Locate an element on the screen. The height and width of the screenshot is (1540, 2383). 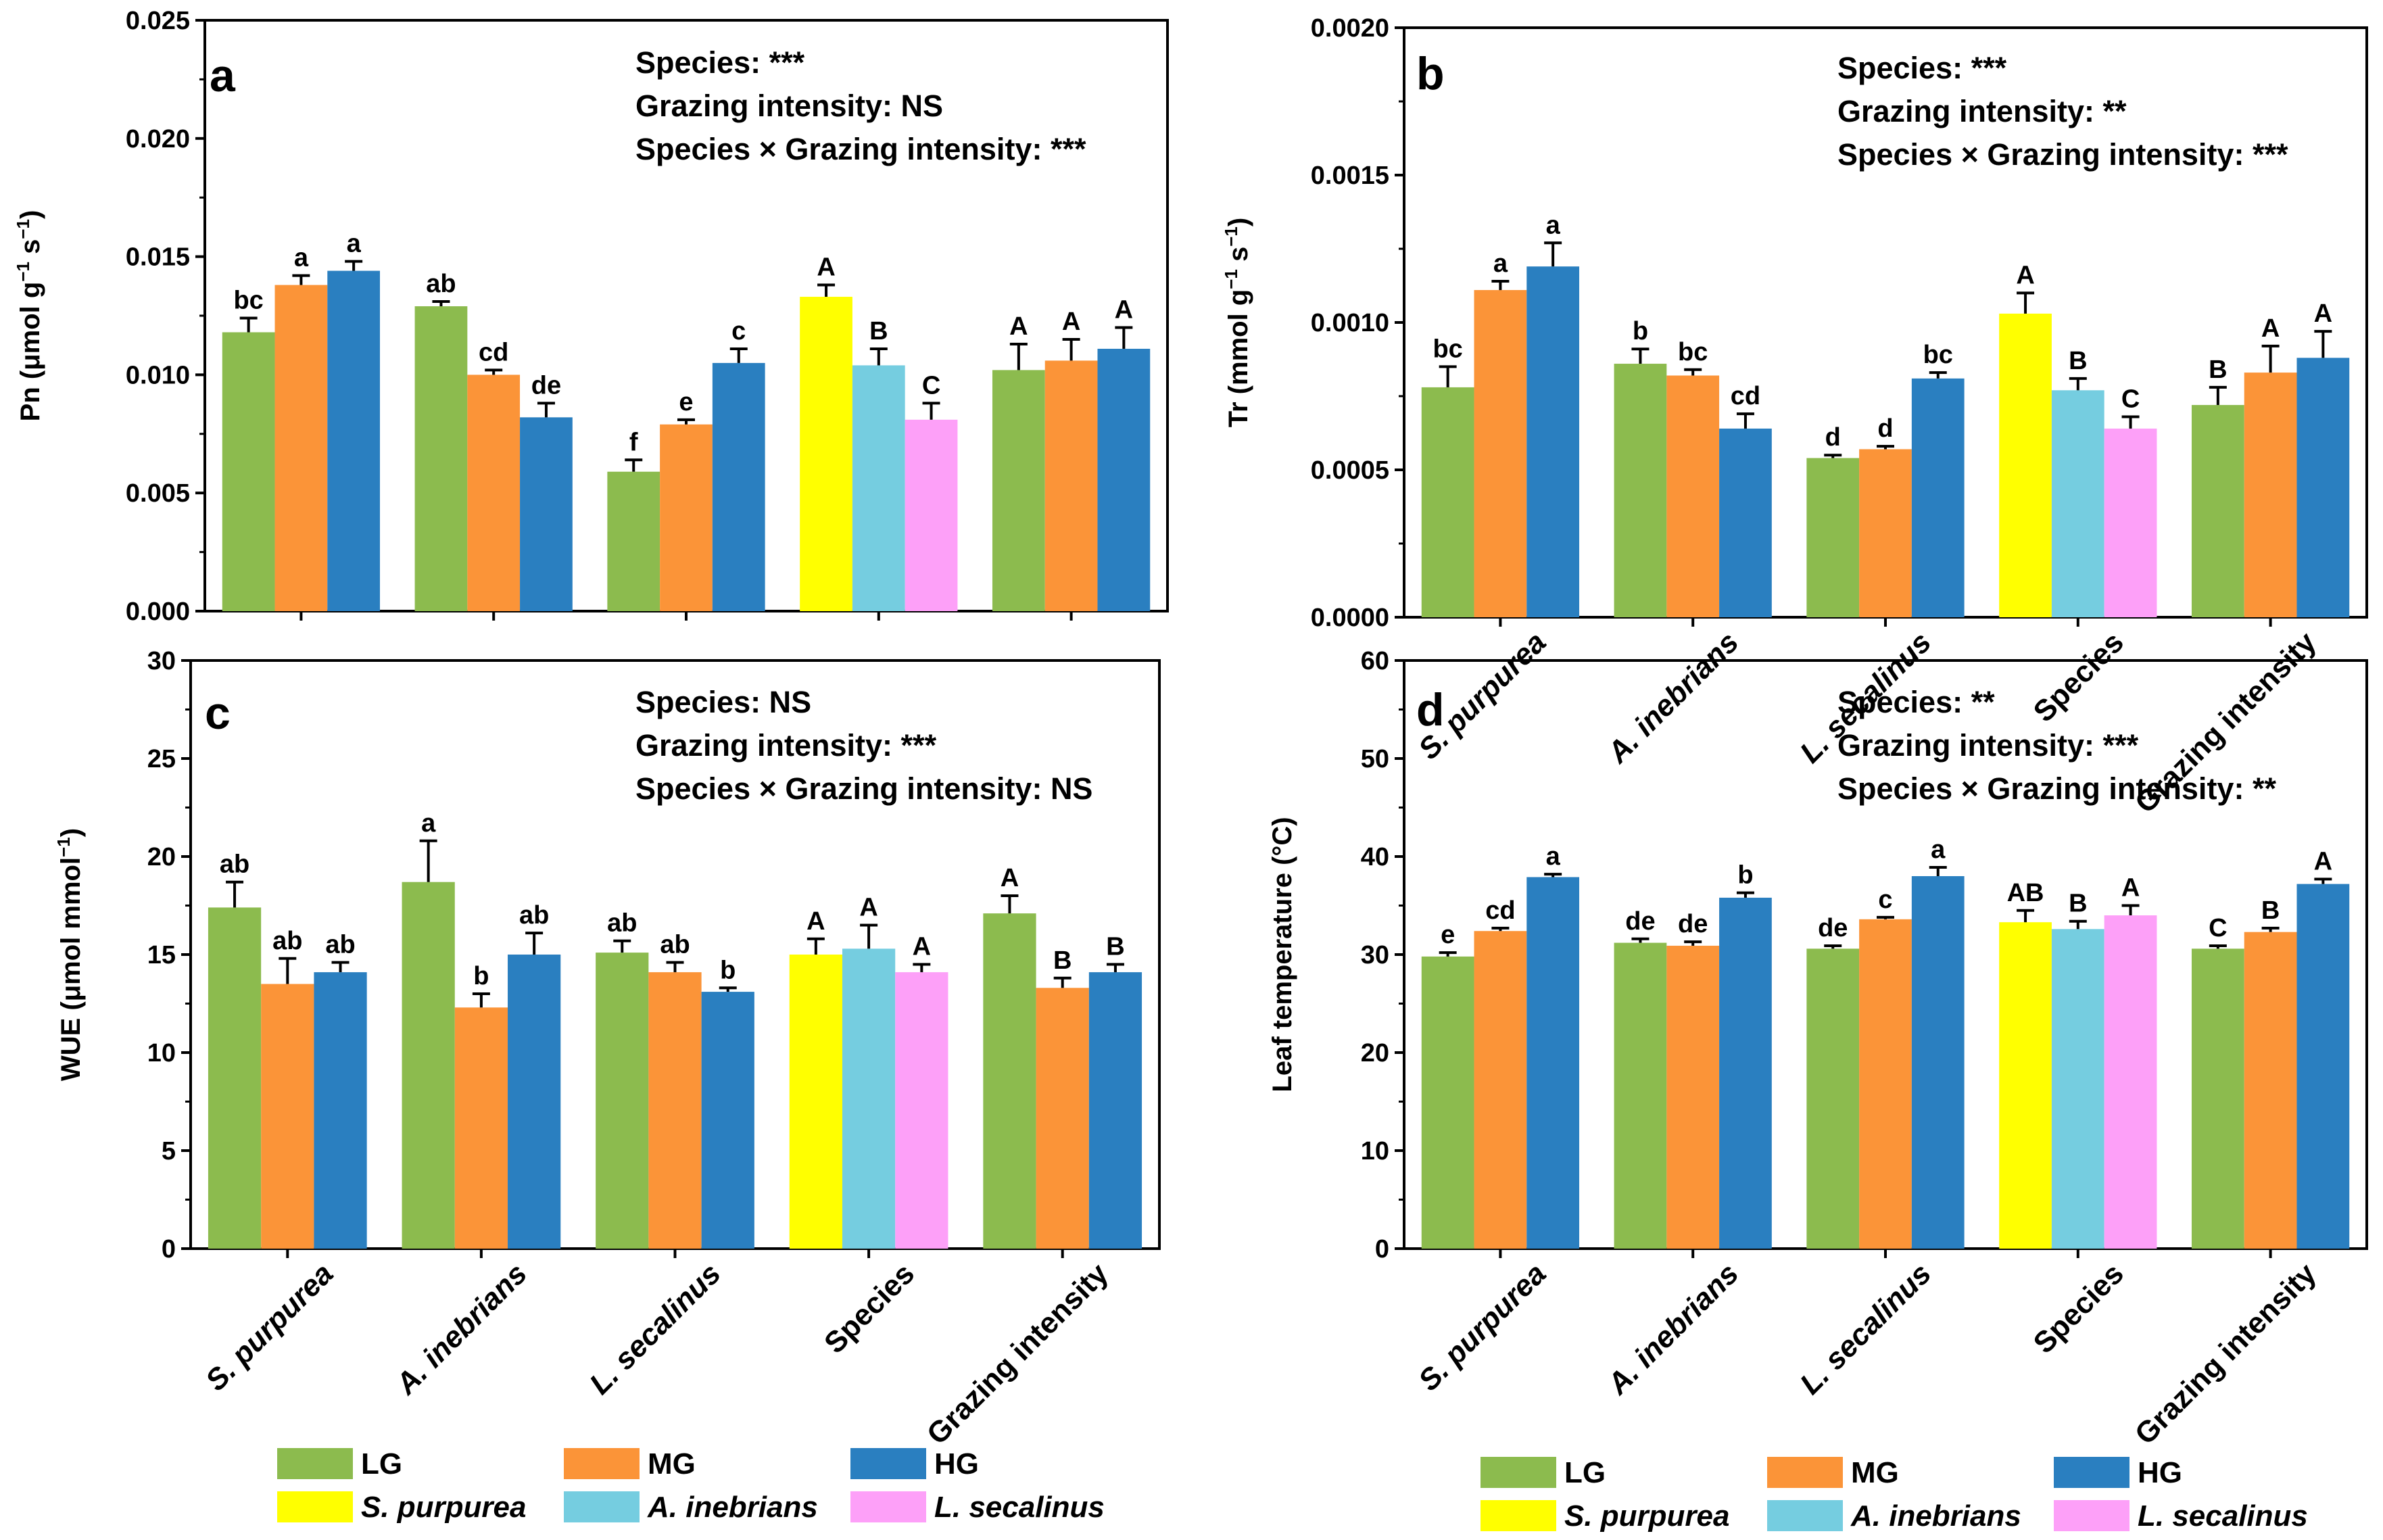
significance-letter: cd is located at coordinates (1746, 396).